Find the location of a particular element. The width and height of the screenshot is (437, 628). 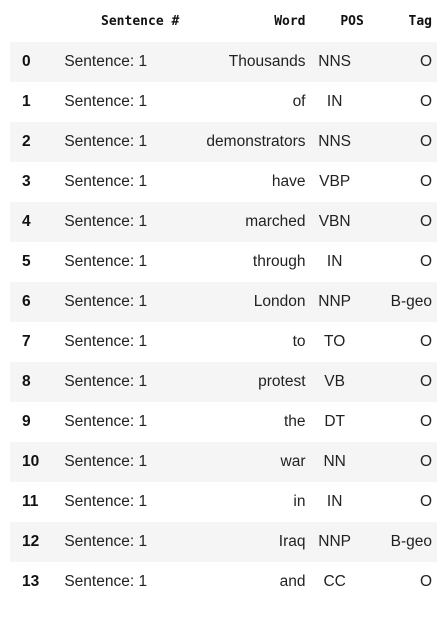

cell-pos: VBP is located at coordinates (335, 181).